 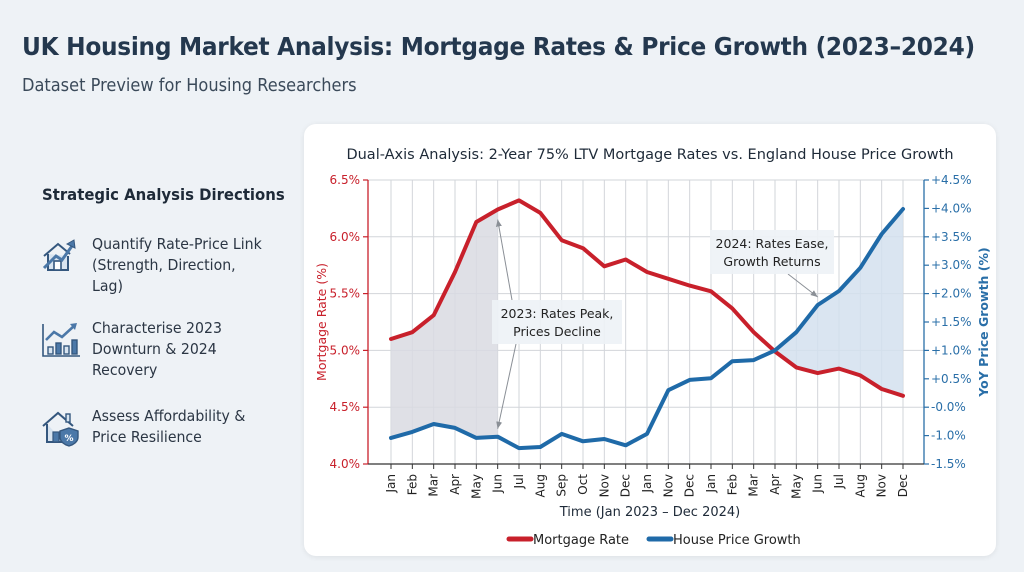 I want to click on annotation-text: Growth Returns, so click(x=771, y=261).